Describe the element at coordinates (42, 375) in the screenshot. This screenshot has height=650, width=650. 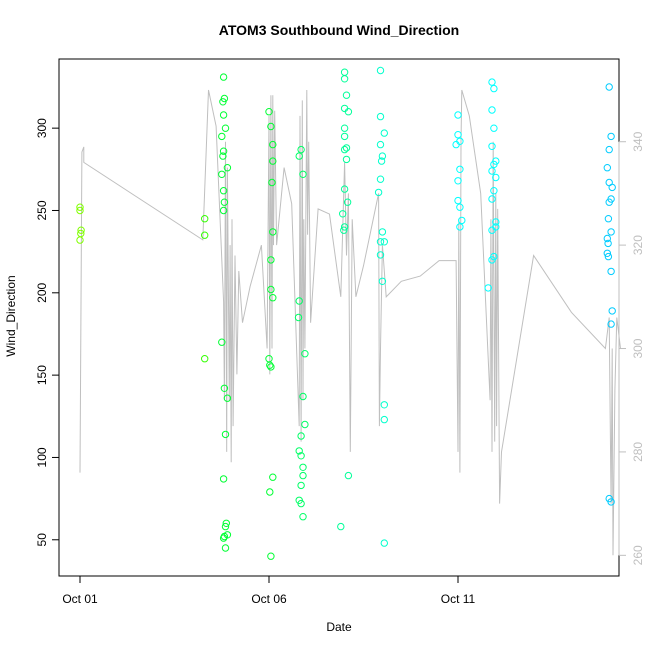
I see `y-tick-label: 150` at that location.